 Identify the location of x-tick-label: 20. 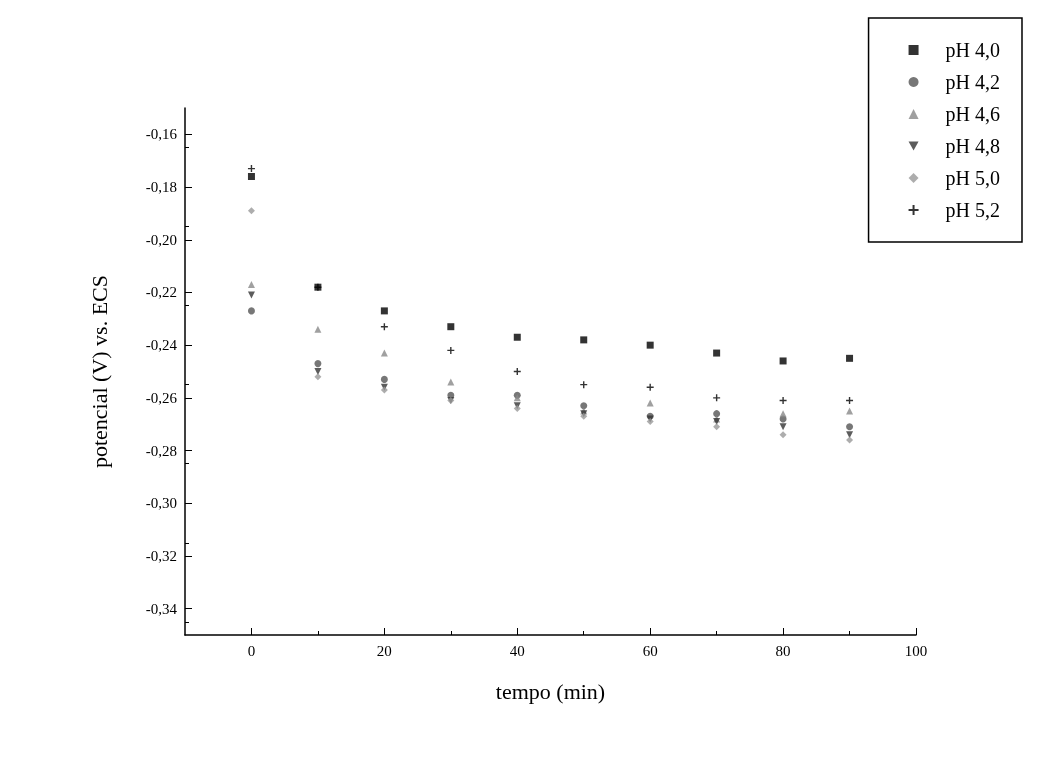
(384, 650).